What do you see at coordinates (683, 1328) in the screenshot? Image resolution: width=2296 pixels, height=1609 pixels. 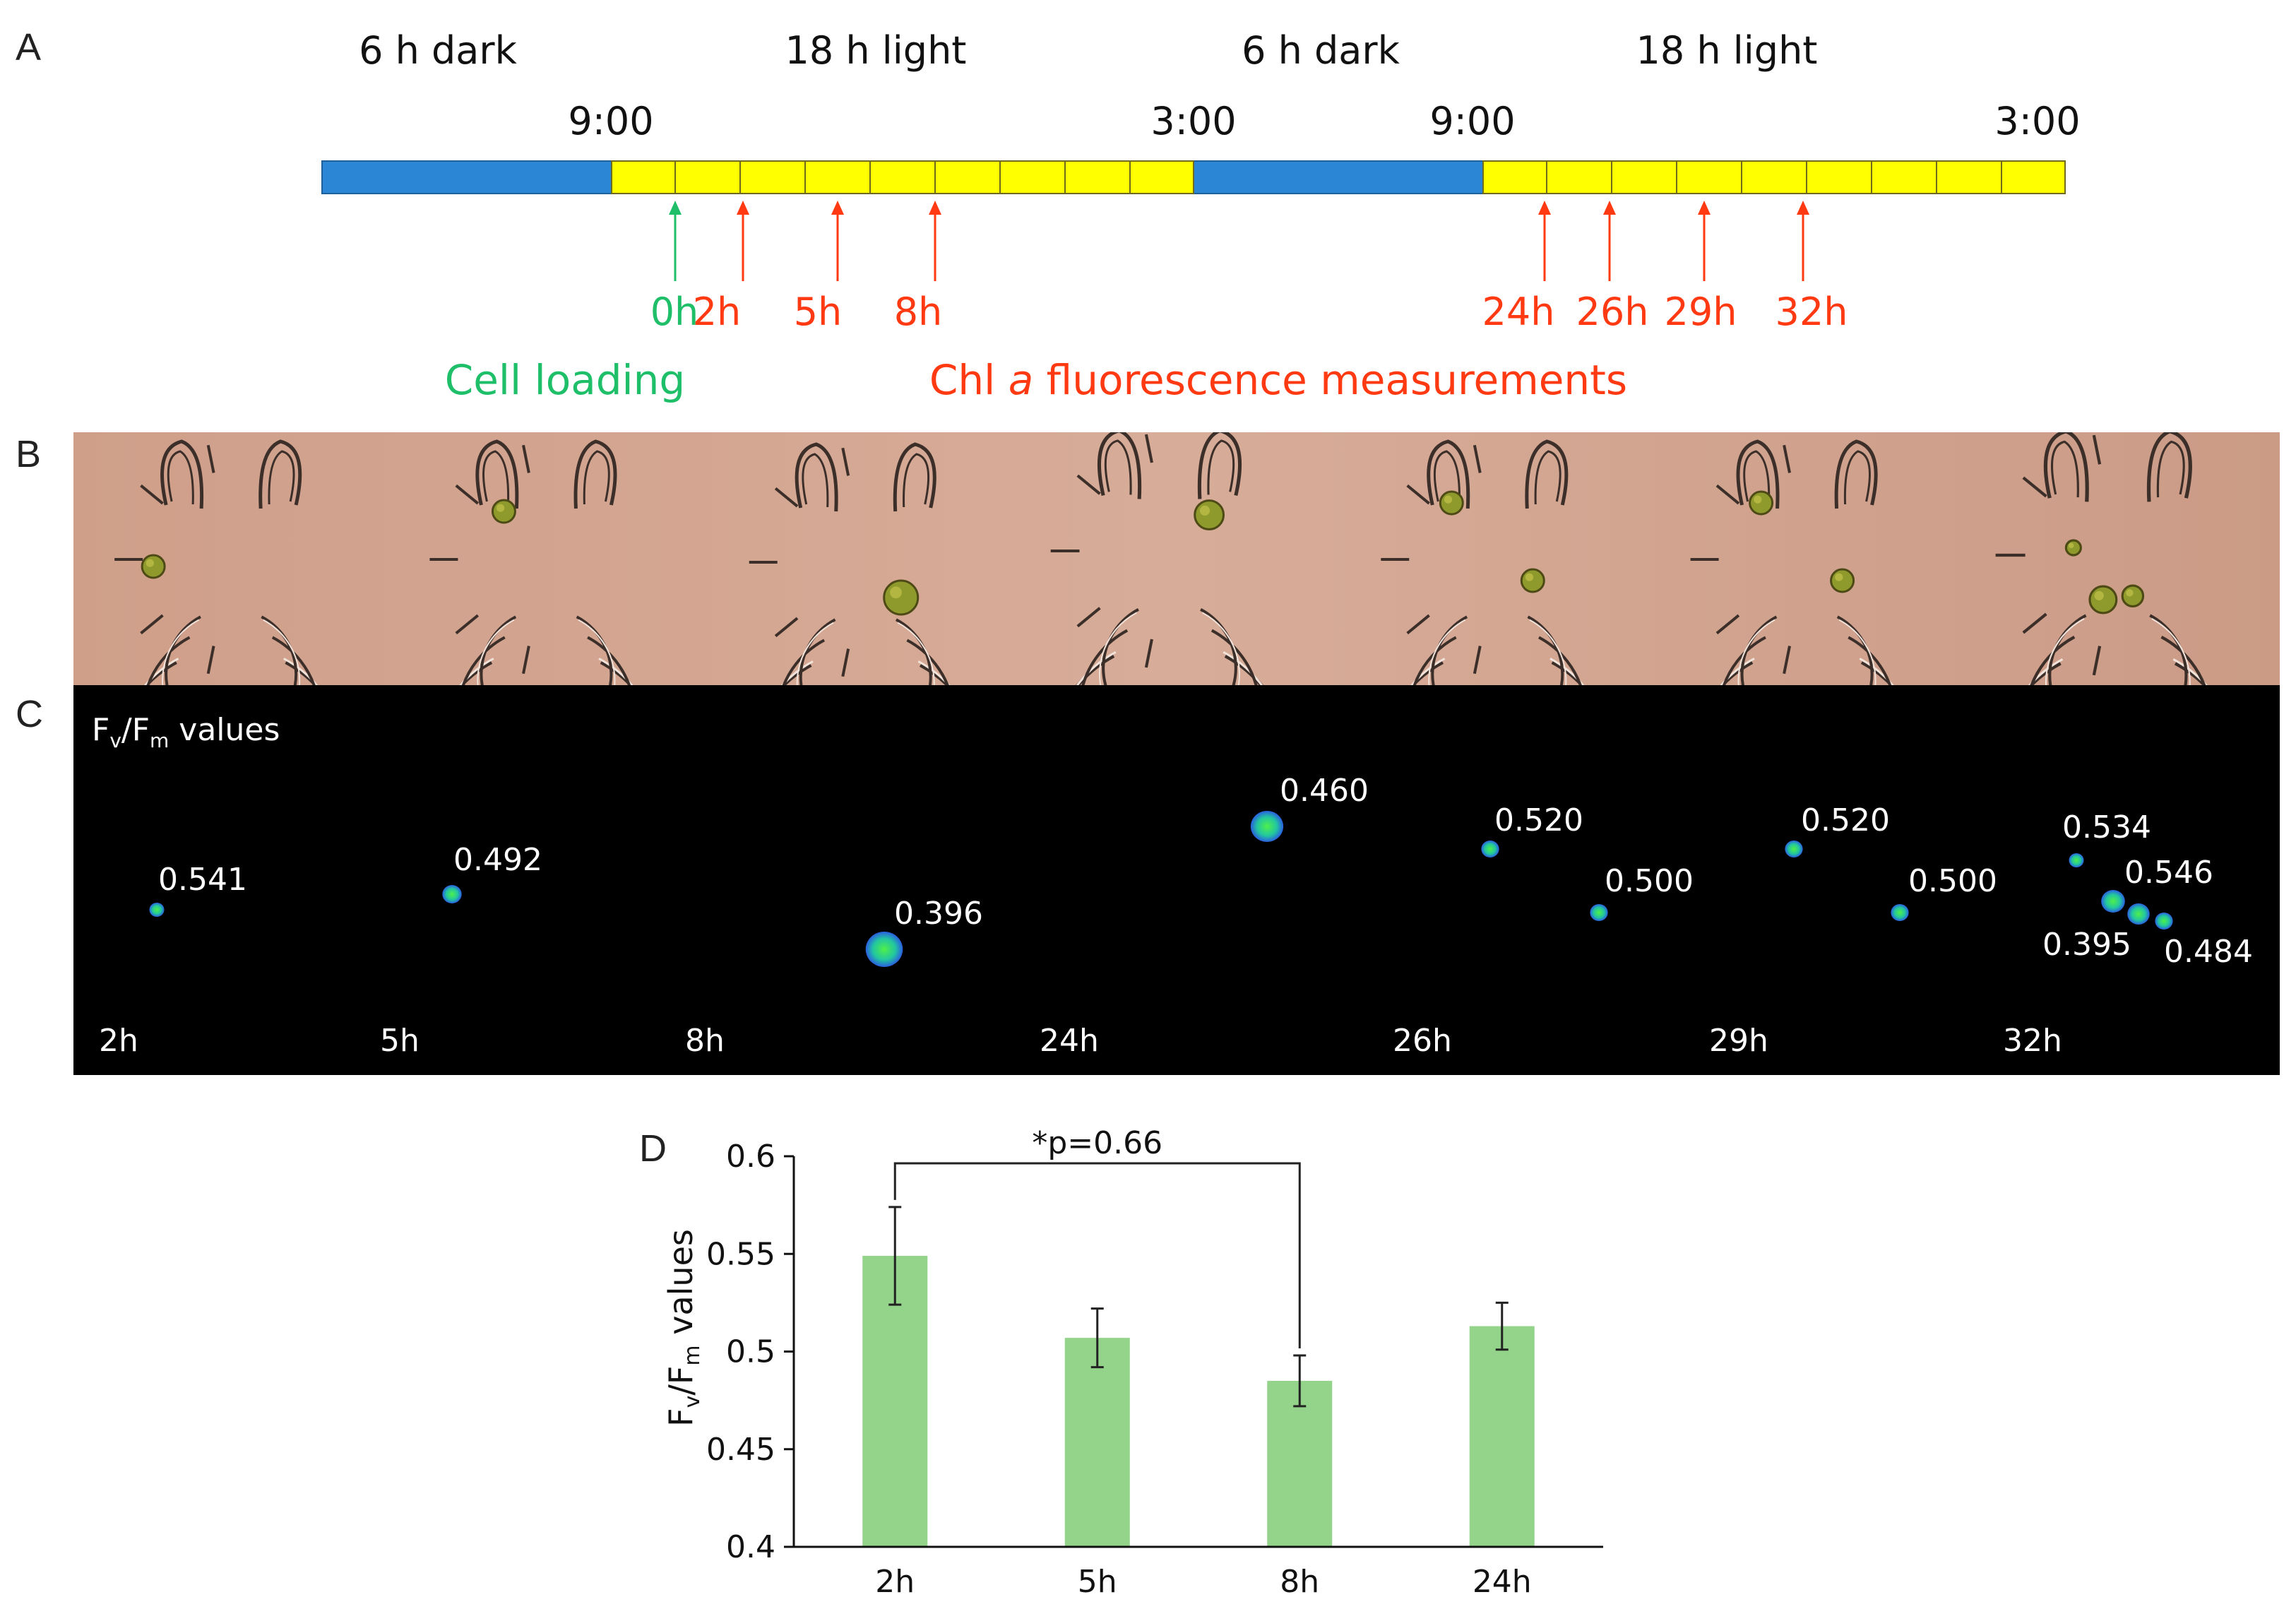 I see `y-axis-label: Fv/Fm values` at bounding box center [683, 1328].